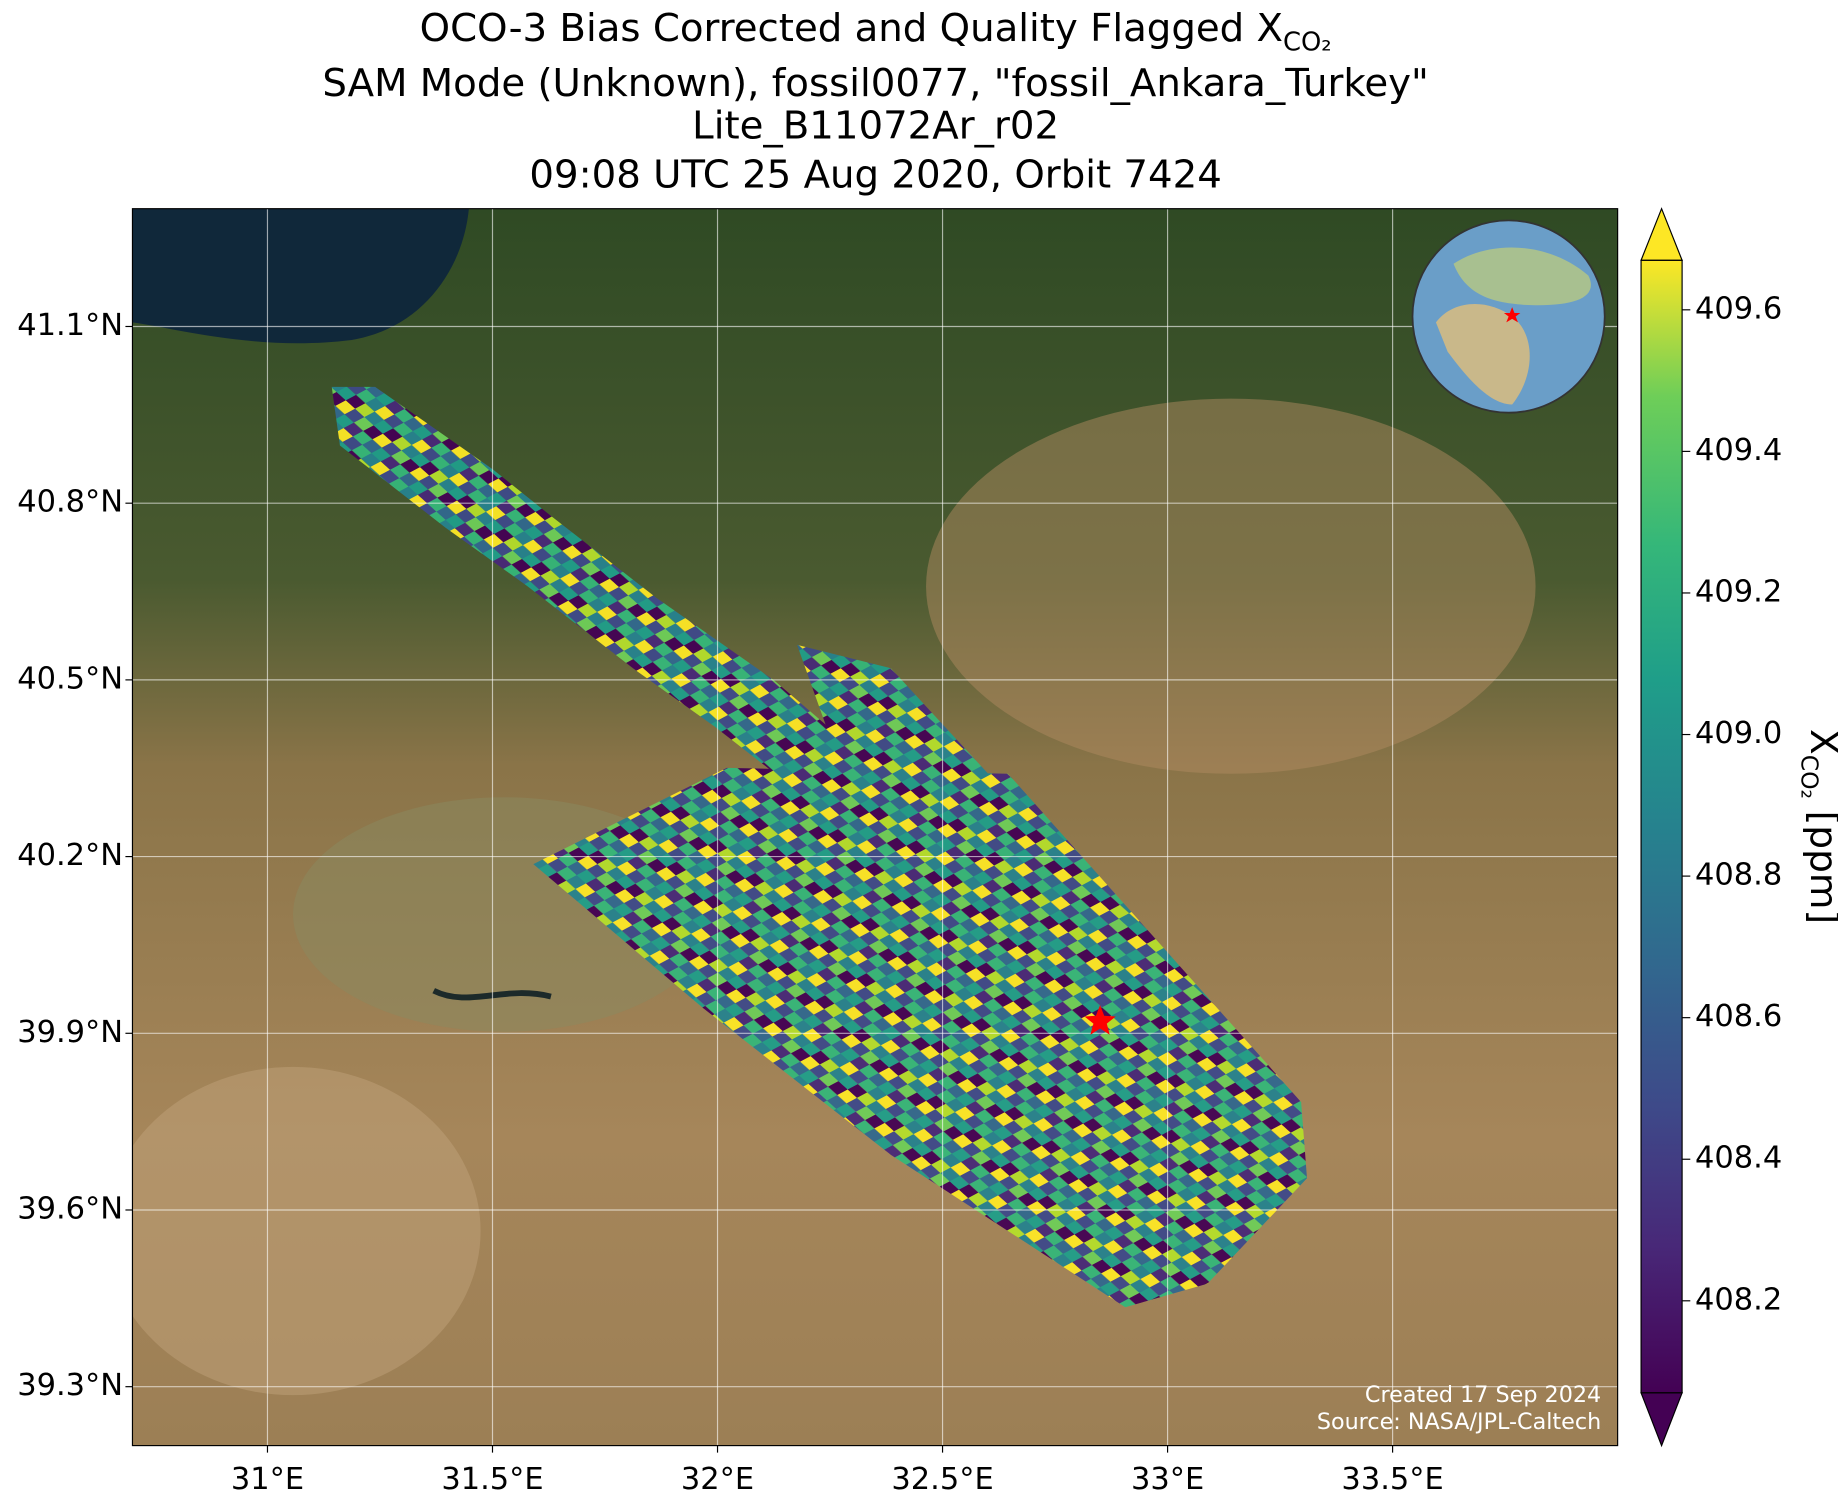  Describe the element at coordinates (1738, 733) in the screenshot. I see `colorbar-tick-label: 409.0` at that location.